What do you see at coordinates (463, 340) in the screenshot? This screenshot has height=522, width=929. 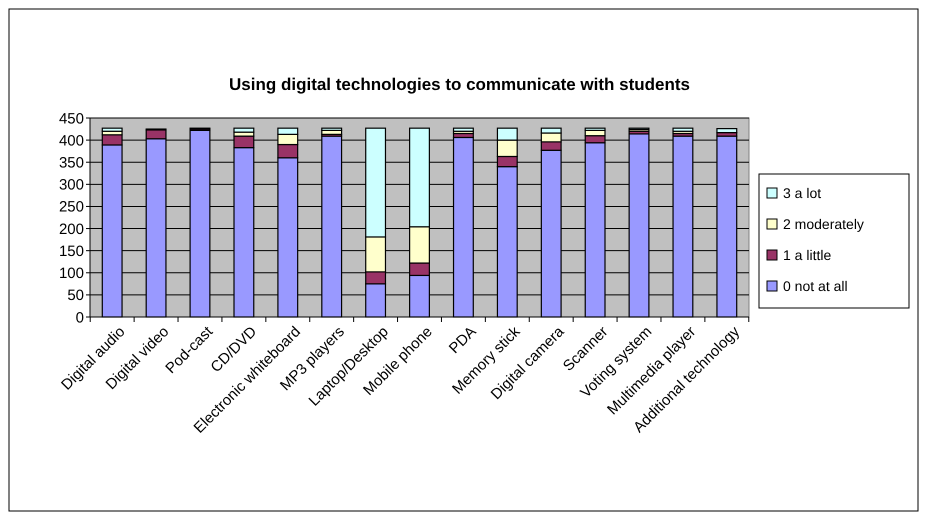 I see `x-tick-label: PDA` at bounding box center [463, 340].